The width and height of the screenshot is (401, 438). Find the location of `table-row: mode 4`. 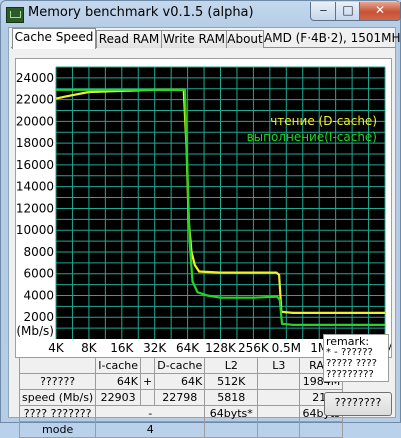

table-row: mode 4 is located at coordinates (181, 429).